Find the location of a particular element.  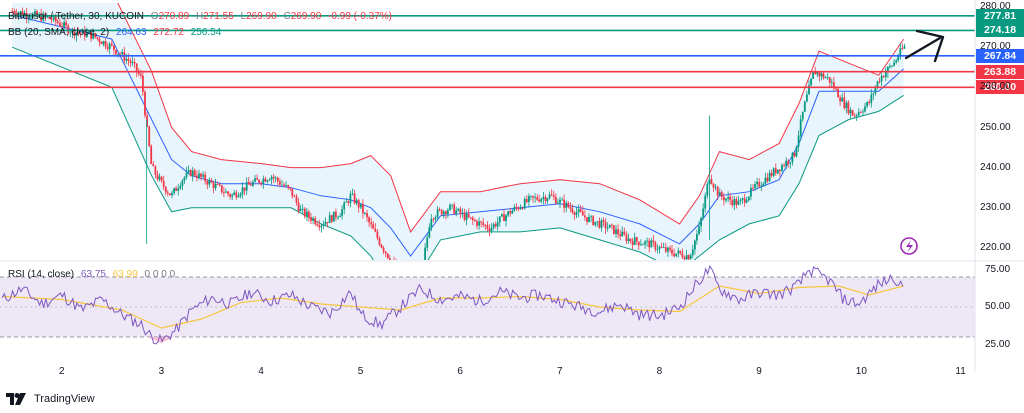

price-tick-260.00: 260.00 is located at coordinates (995, 87).